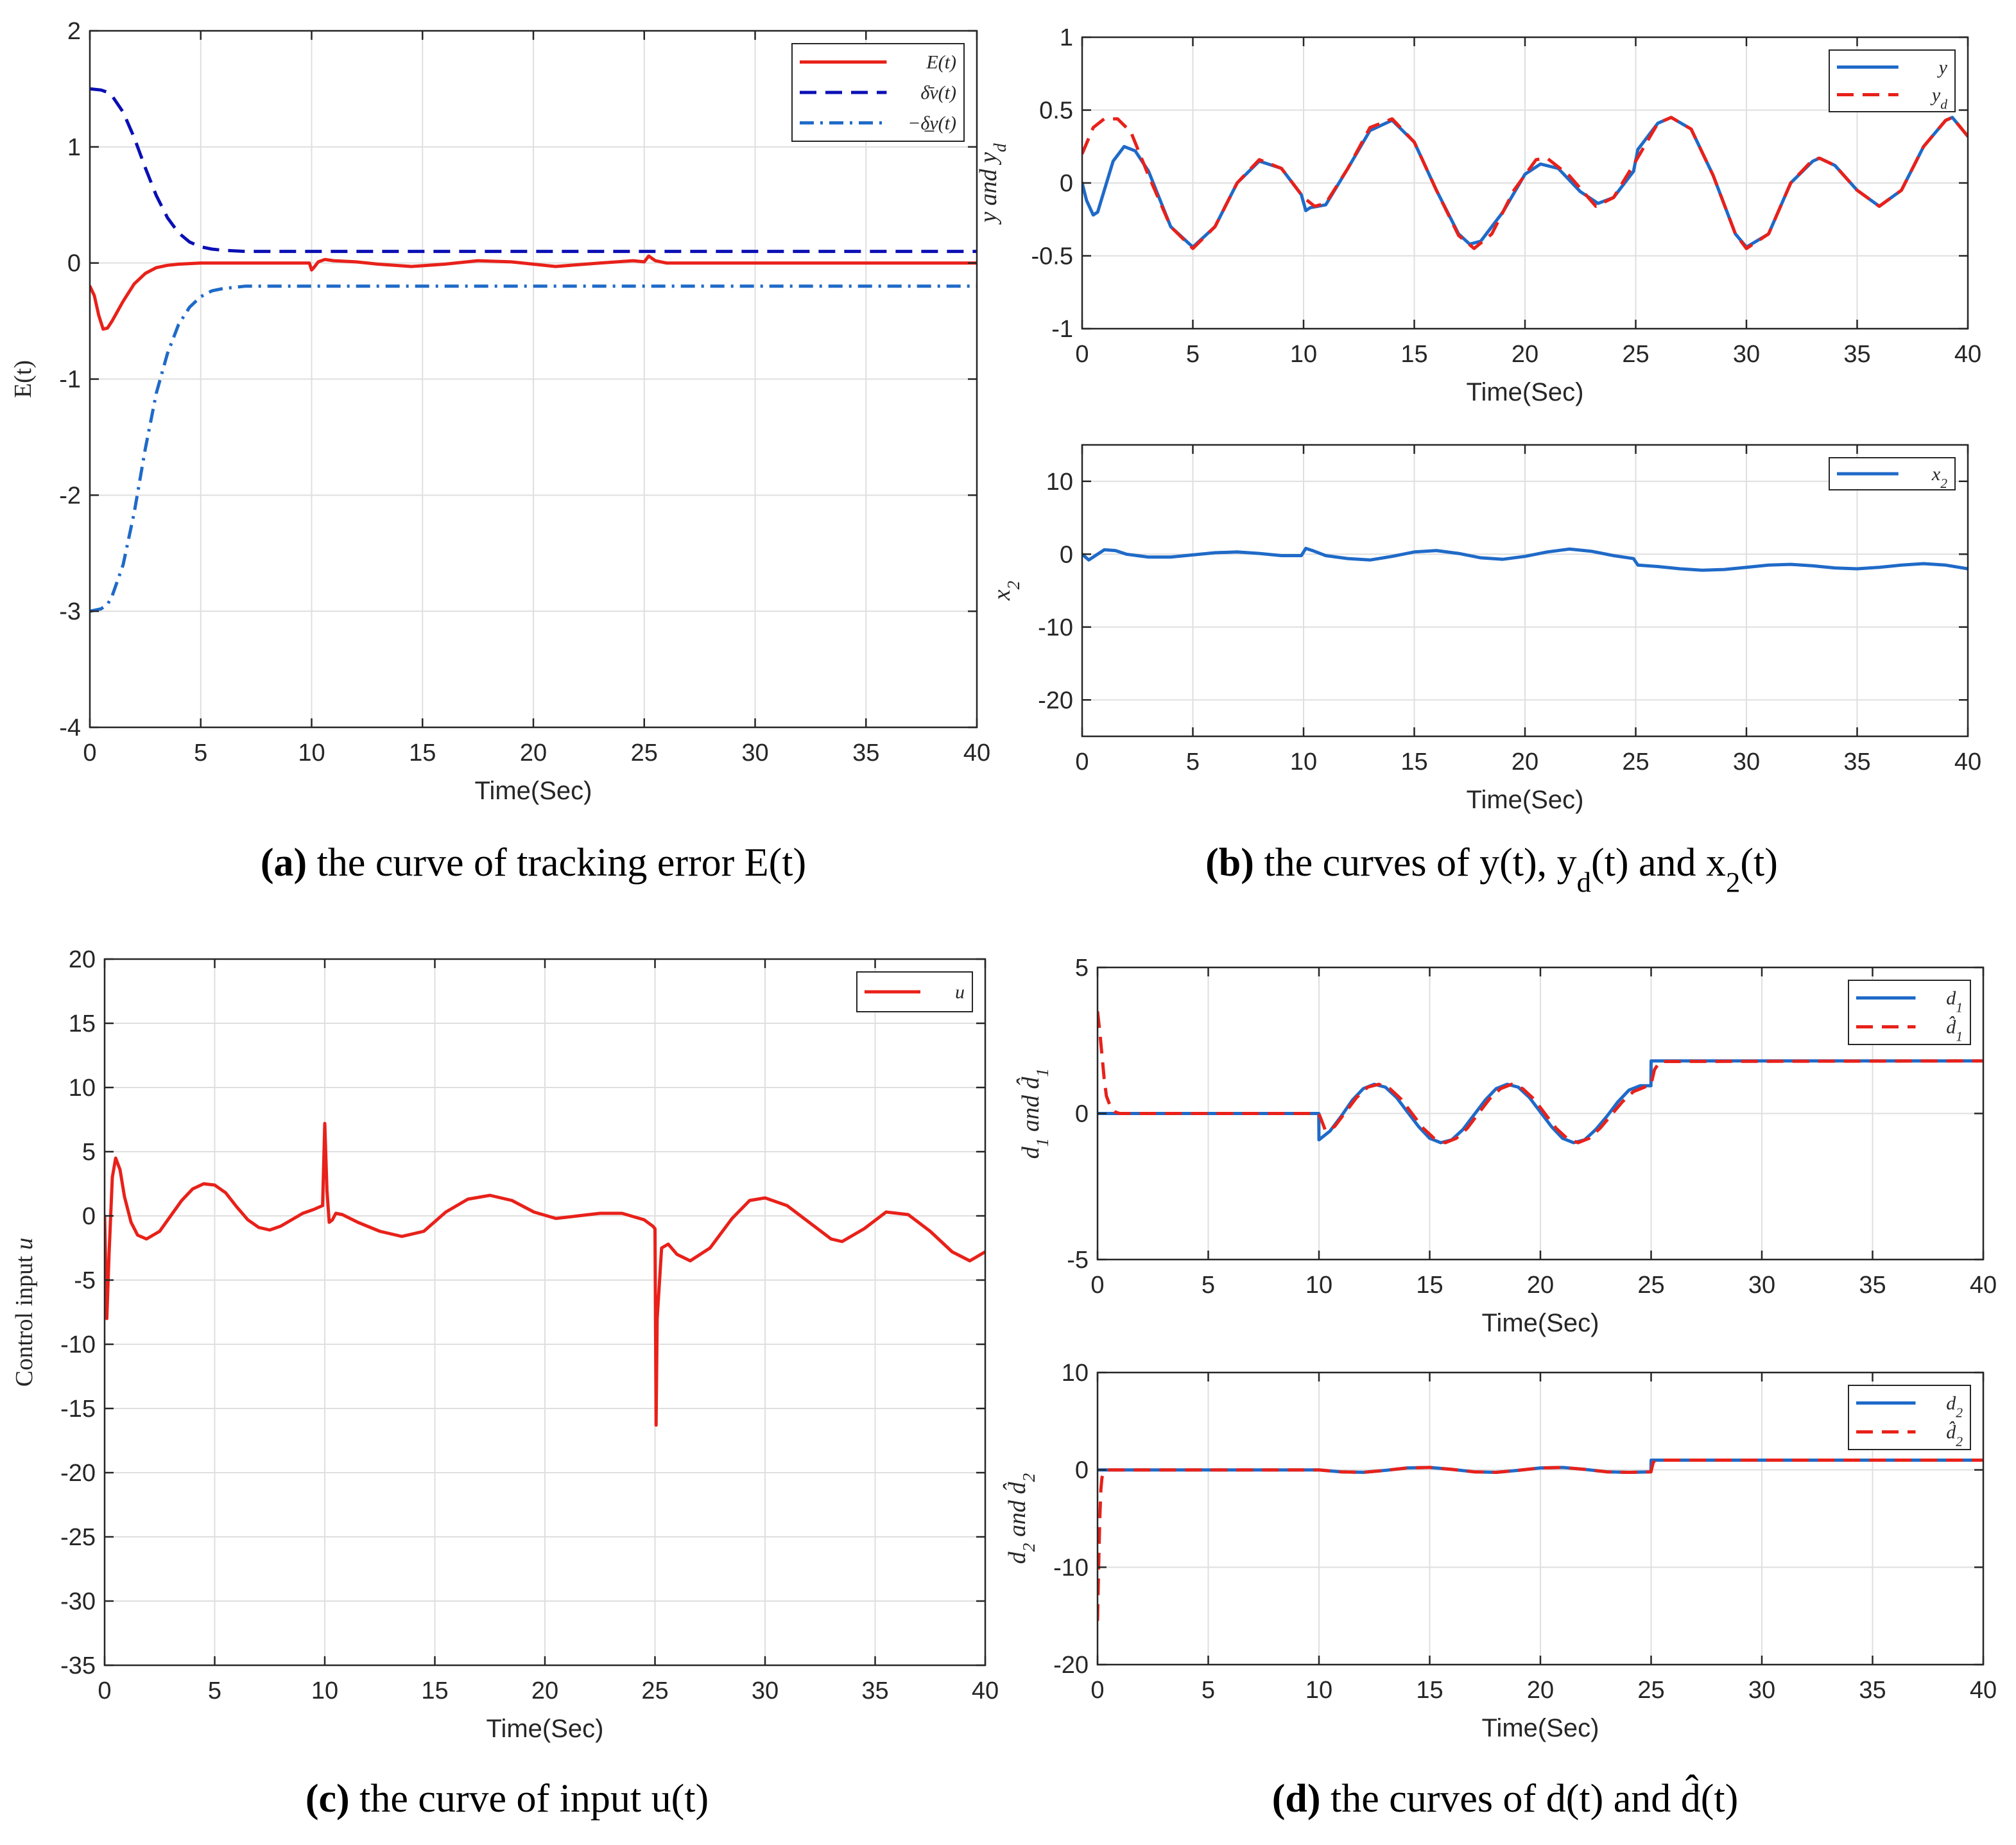  Describe the element at coordinates (78, 1601) in the screenshot. I see `y-tick-label: -30` at that location.